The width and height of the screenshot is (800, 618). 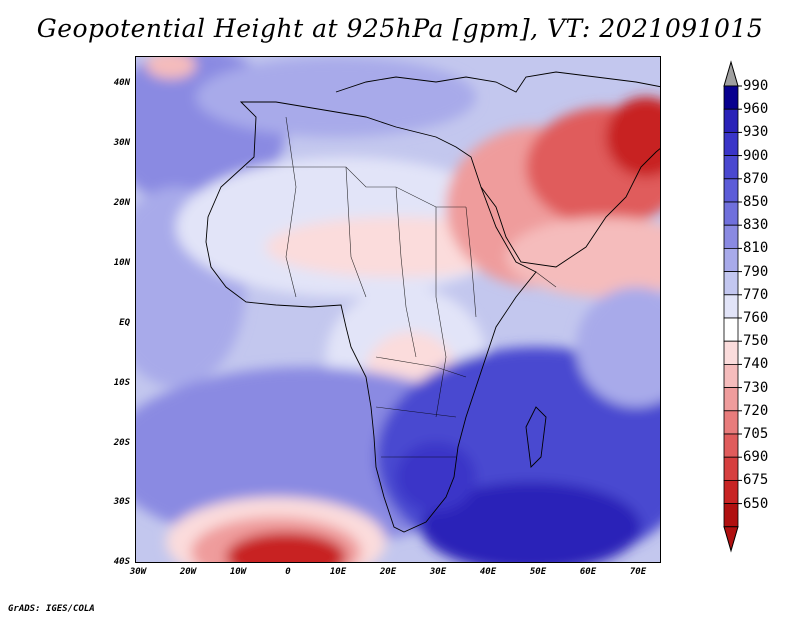 I want to click on lon-label: 20E, so click(x=388, y=572).